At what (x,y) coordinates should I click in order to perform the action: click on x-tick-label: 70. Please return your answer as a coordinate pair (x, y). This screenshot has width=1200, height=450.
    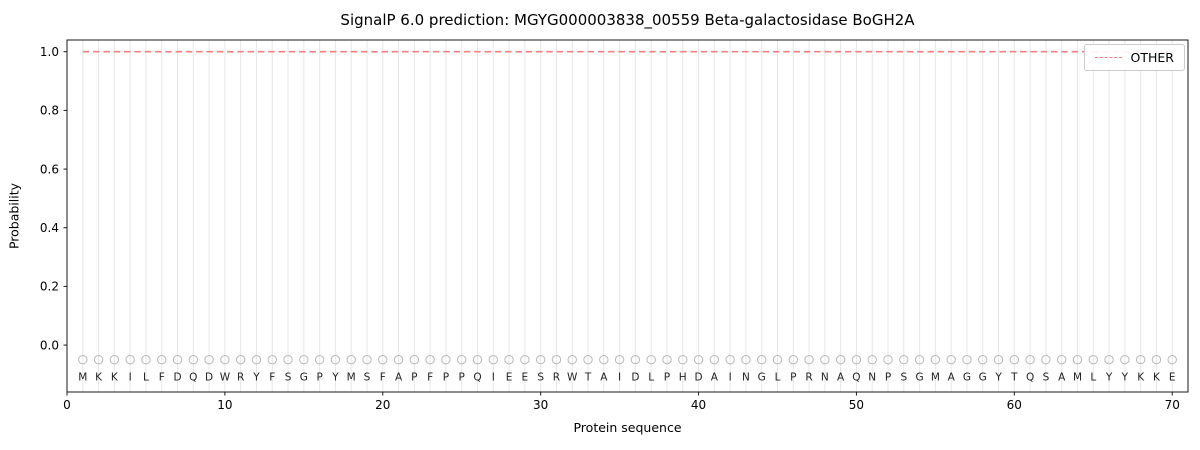
    Looking at the image, I should click on (1172, 405).